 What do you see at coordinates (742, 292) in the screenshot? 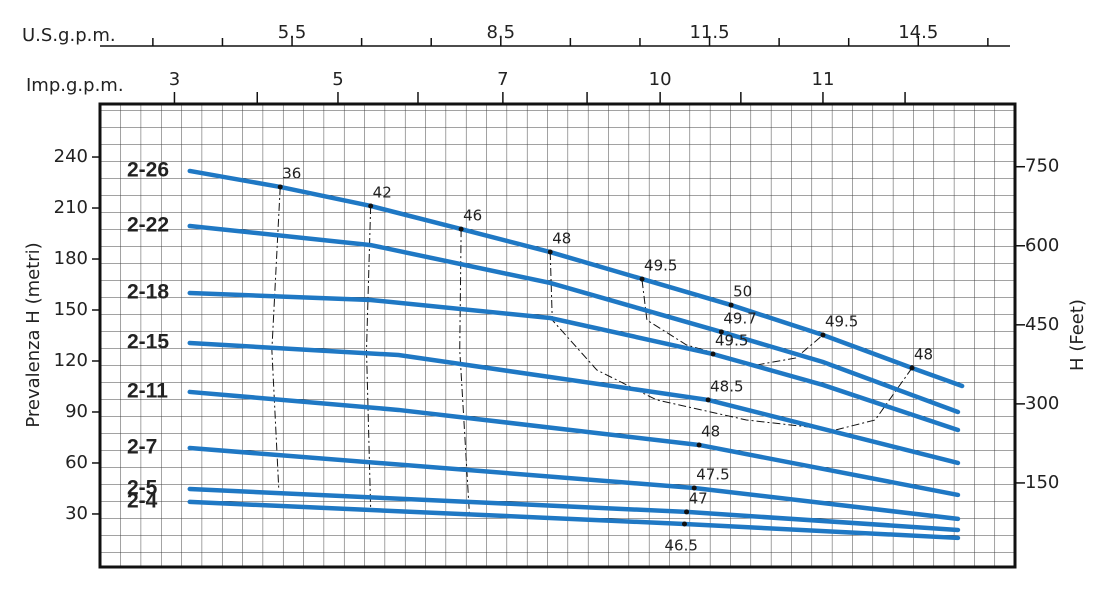
I see `efficiency-label: 50` at bounding box center [742, 292].